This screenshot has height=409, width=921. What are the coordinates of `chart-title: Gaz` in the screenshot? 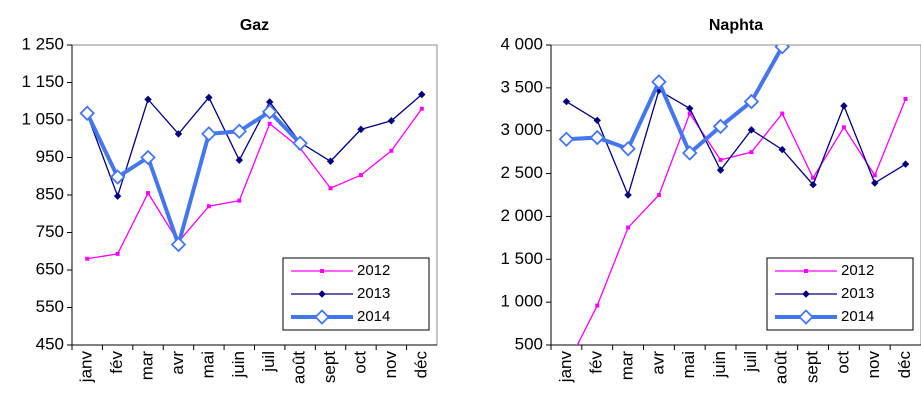 It's located at (254, 25).